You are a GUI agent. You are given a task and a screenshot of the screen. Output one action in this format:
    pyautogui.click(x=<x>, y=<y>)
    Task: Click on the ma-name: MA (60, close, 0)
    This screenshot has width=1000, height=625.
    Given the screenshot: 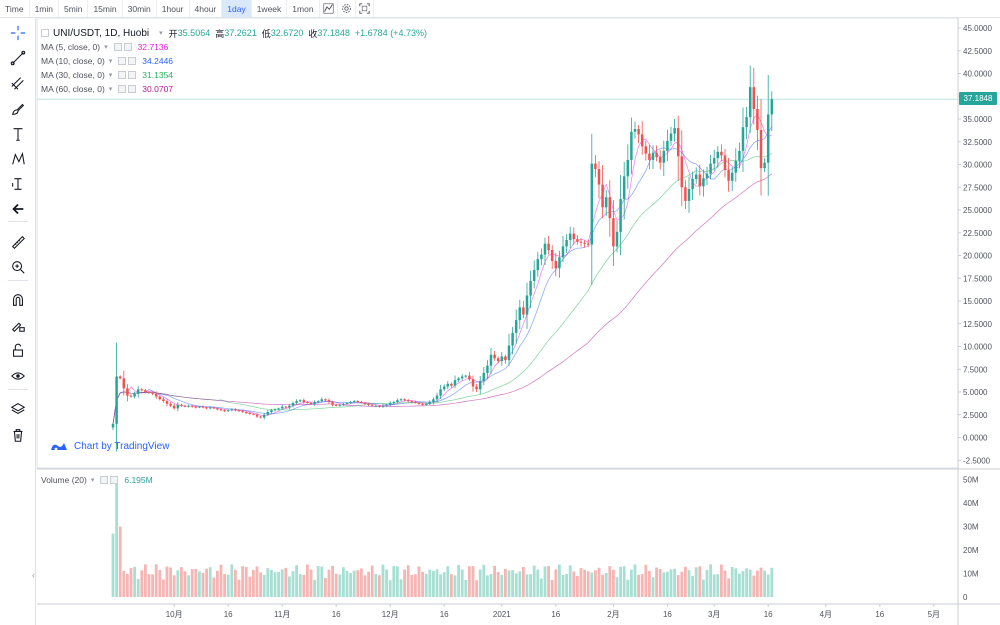 What is the action you would take?
    pyautogui.click(x=73, y=89)
    